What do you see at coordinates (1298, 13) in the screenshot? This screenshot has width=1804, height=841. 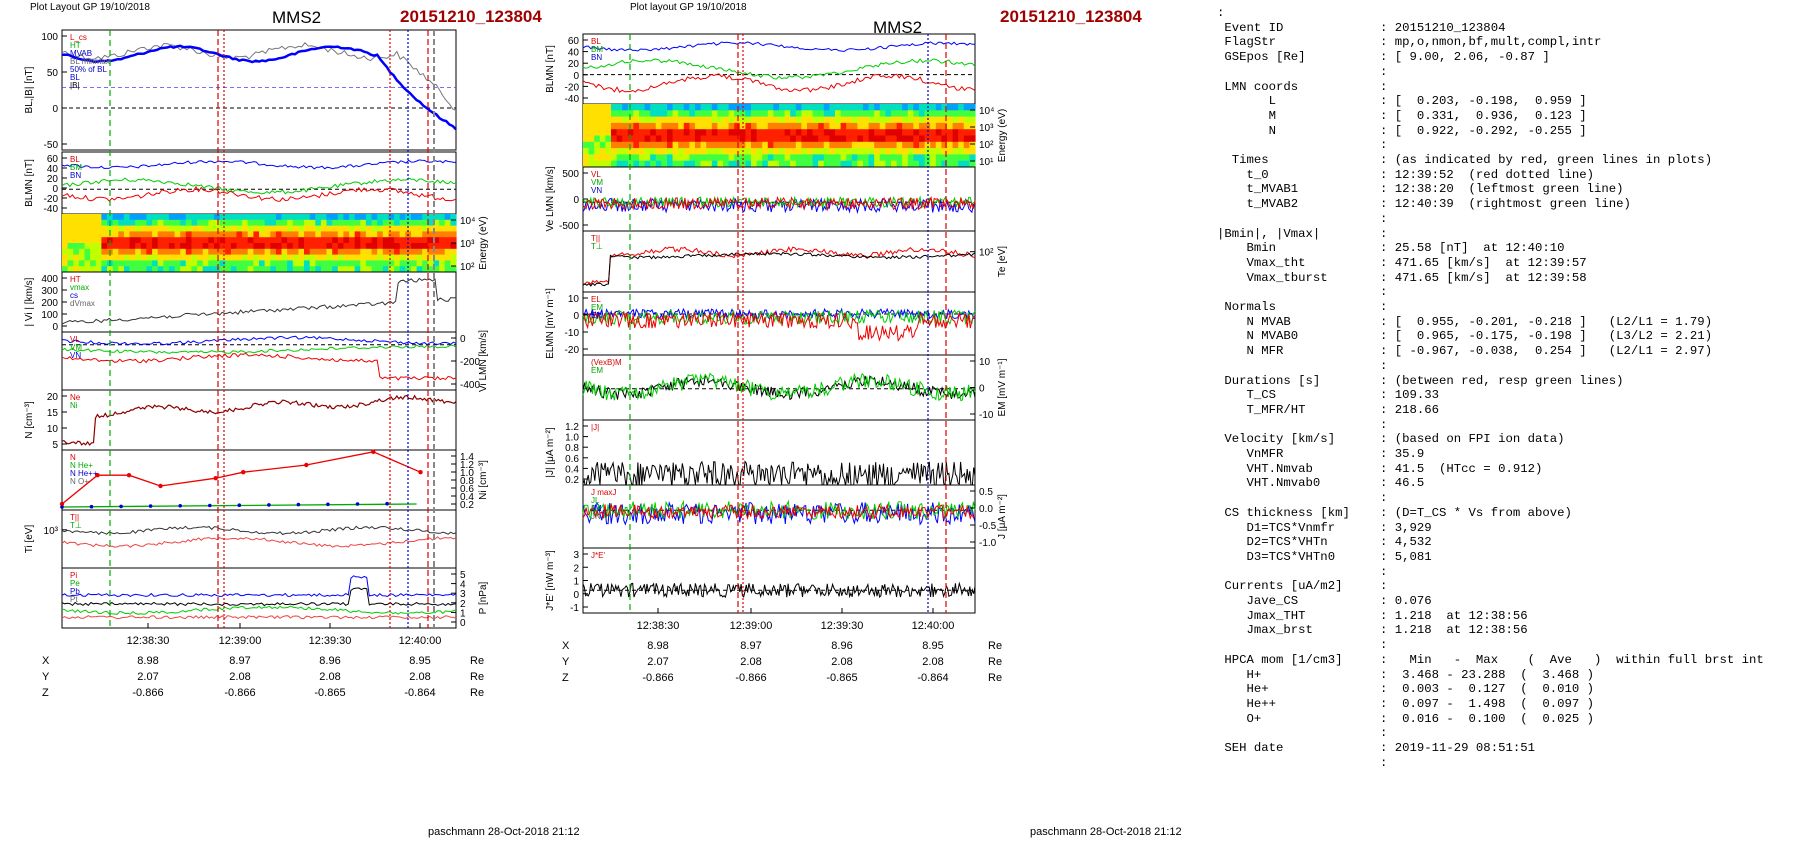 I see `info-row: :` at bounding box center [1298, 13].